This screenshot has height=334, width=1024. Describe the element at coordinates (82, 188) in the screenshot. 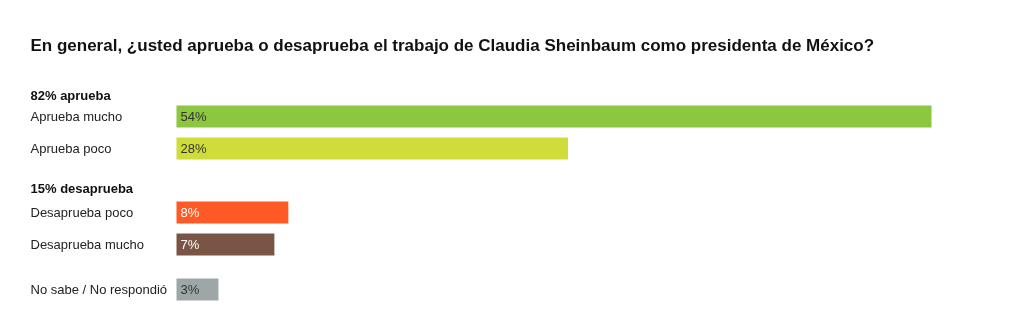

I see `text: 15% desaprueba` at that location.